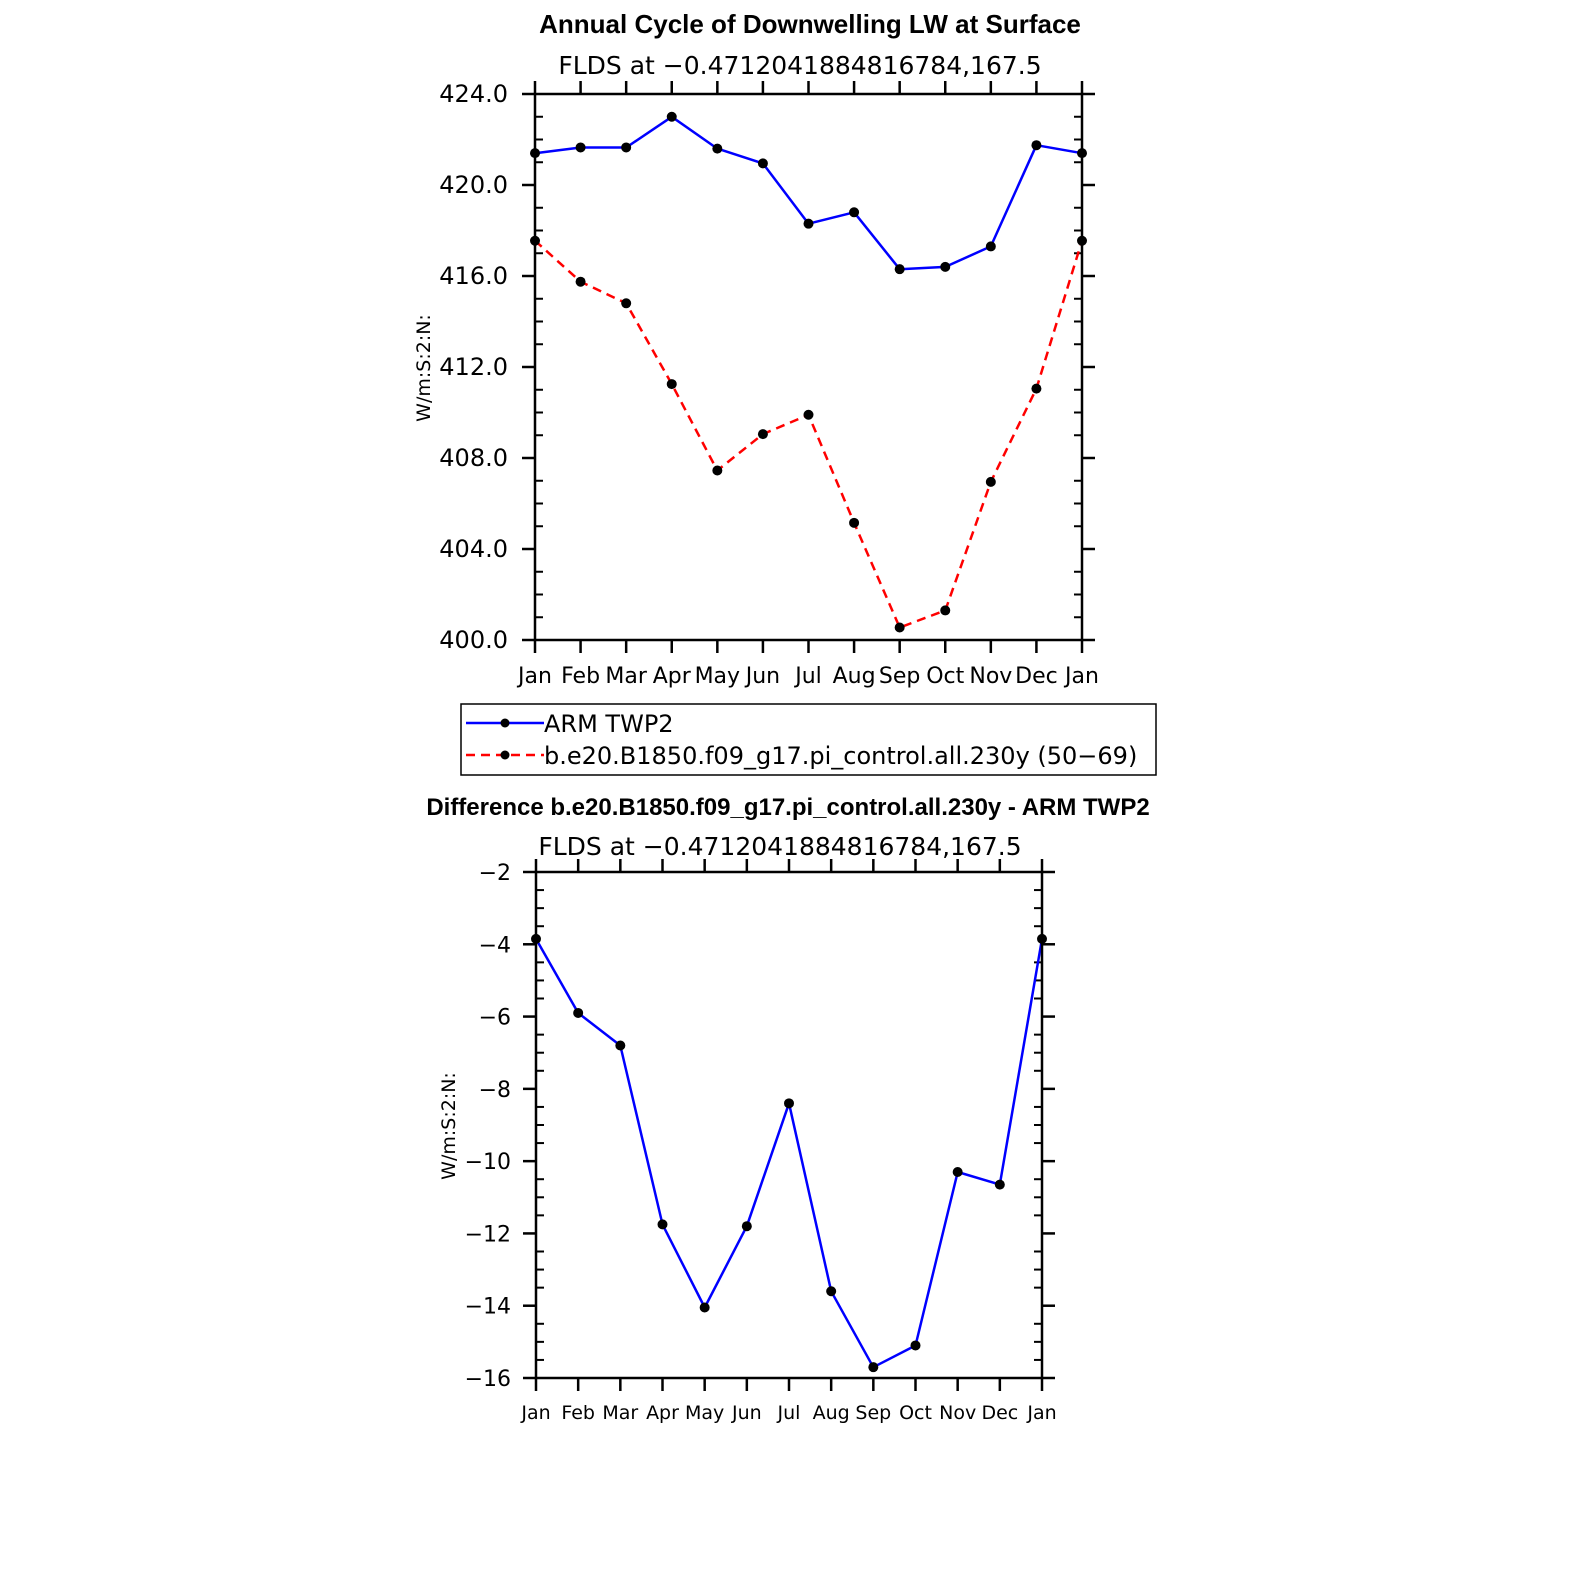  Describe the element at coordinates (495, 1018) in the screenshot. I see `y-tick-label: −6` at that location.